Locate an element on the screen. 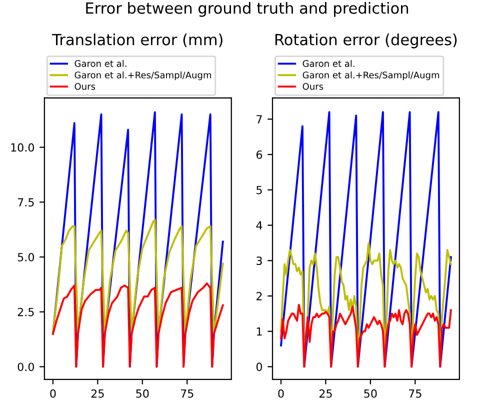 Image resolution: width=494 pixels, height=408 pixels. y-tick-label: 5.0 is located at coordinates (26, 257).